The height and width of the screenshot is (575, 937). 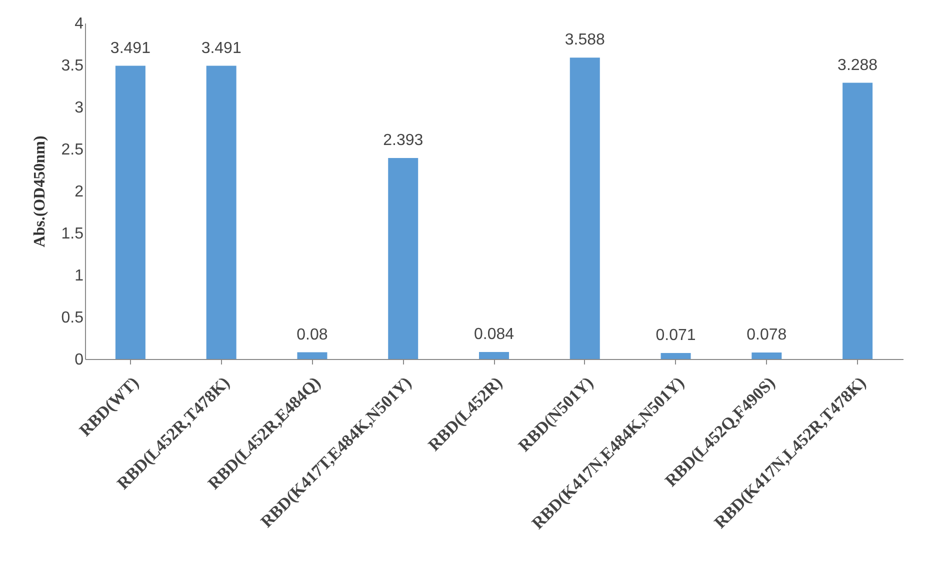 What do you see at coordinates (79, 192) in the screenshot?
I see `y-tick-label: 2` at bounding box center [79, 192].